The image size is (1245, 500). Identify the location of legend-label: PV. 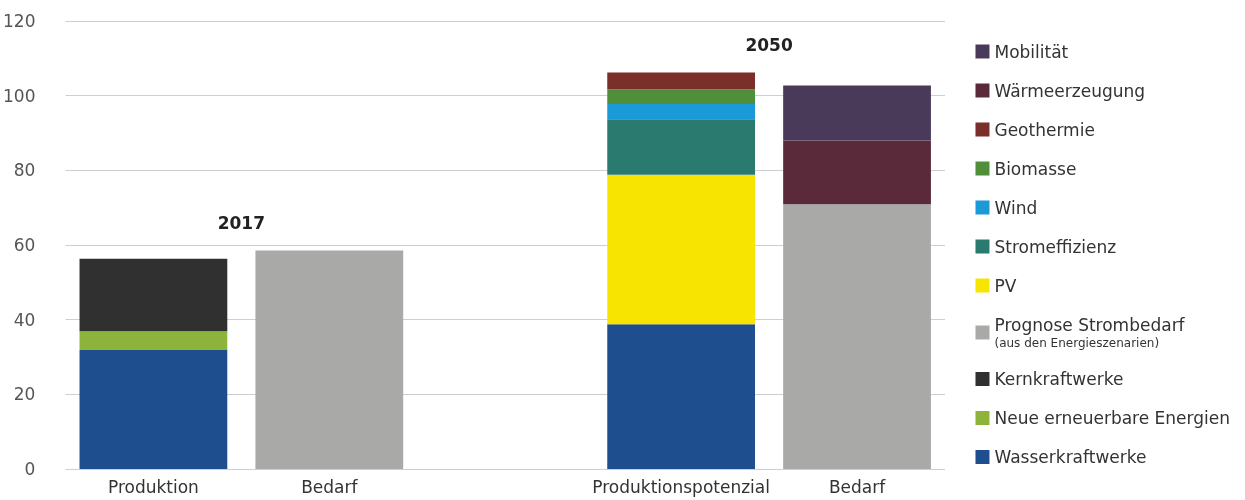
(1005, 285).